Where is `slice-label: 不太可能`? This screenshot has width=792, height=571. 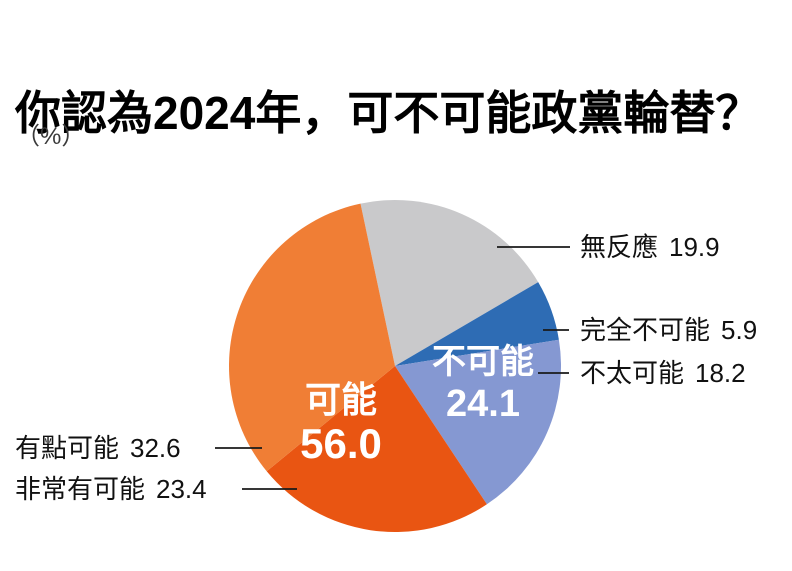
slice-label: 不太可能 is located at coordinates (632, 373).